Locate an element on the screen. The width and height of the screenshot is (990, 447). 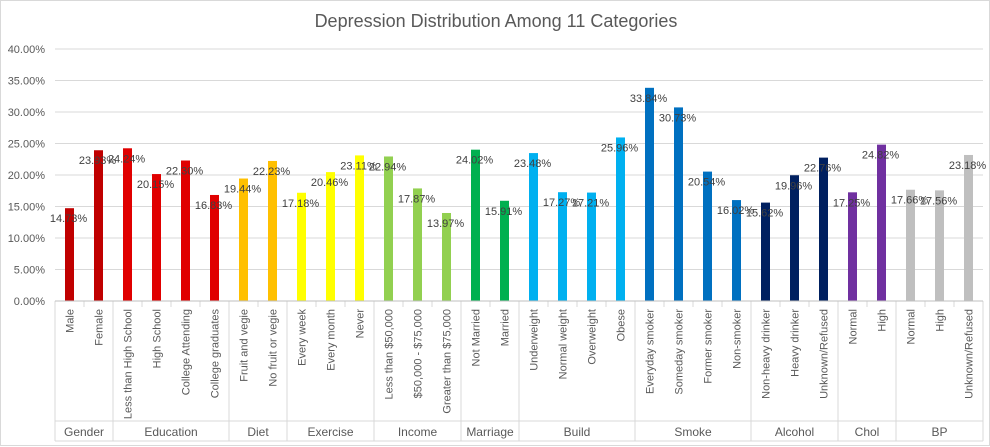
y-tick-label: 30.00% is located at coordinates (27, 113).